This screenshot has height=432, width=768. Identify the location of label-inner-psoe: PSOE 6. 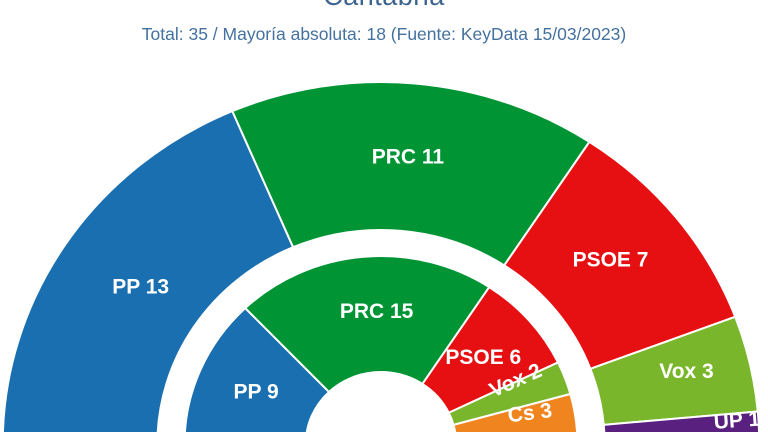
(483, 357).